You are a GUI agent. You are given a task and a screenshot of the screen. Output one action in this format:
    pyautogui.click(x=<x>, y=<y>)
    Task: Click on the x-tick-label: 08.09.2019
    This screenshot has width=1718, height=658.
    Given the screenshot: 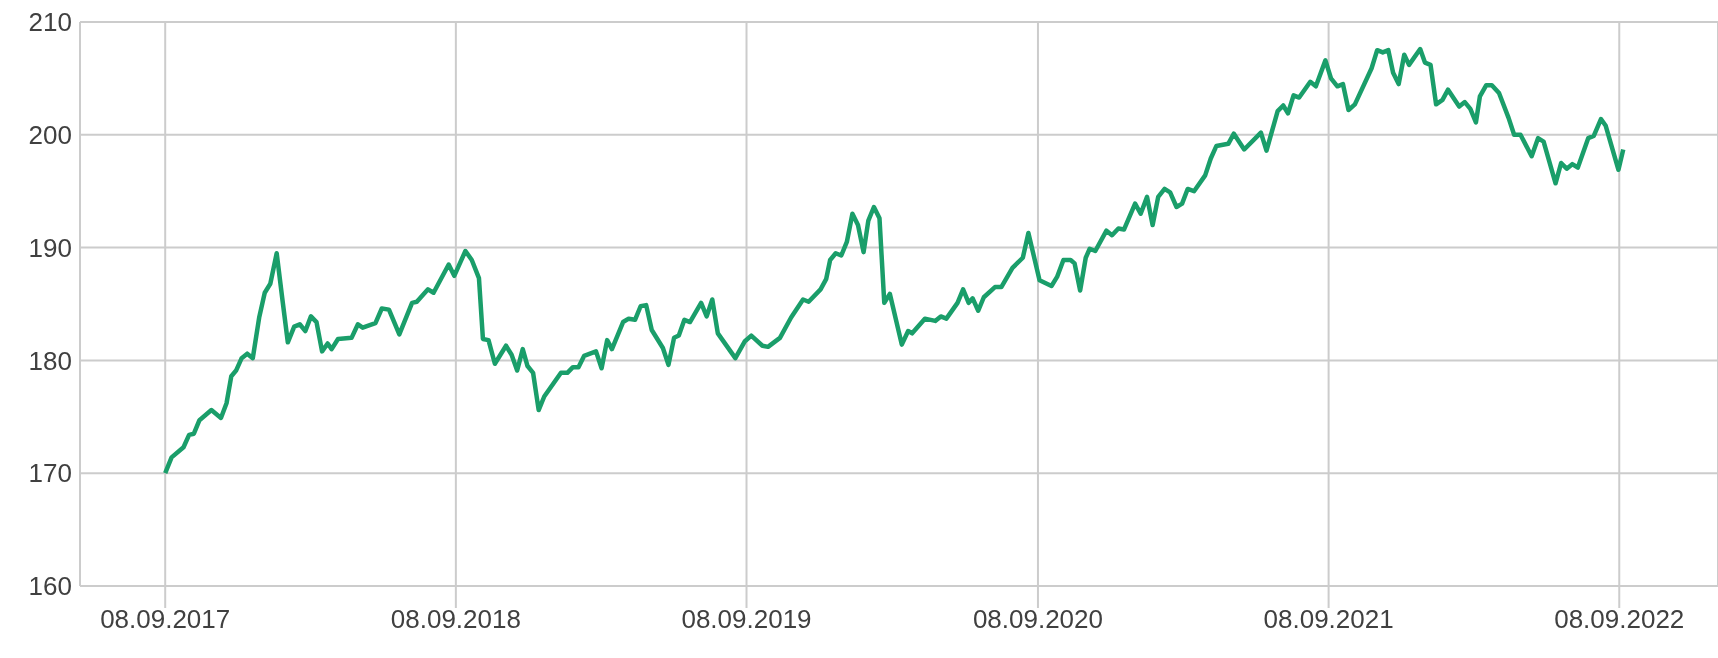 What is the action you would take?
    pyautogui.click(x=746, y=619)
    